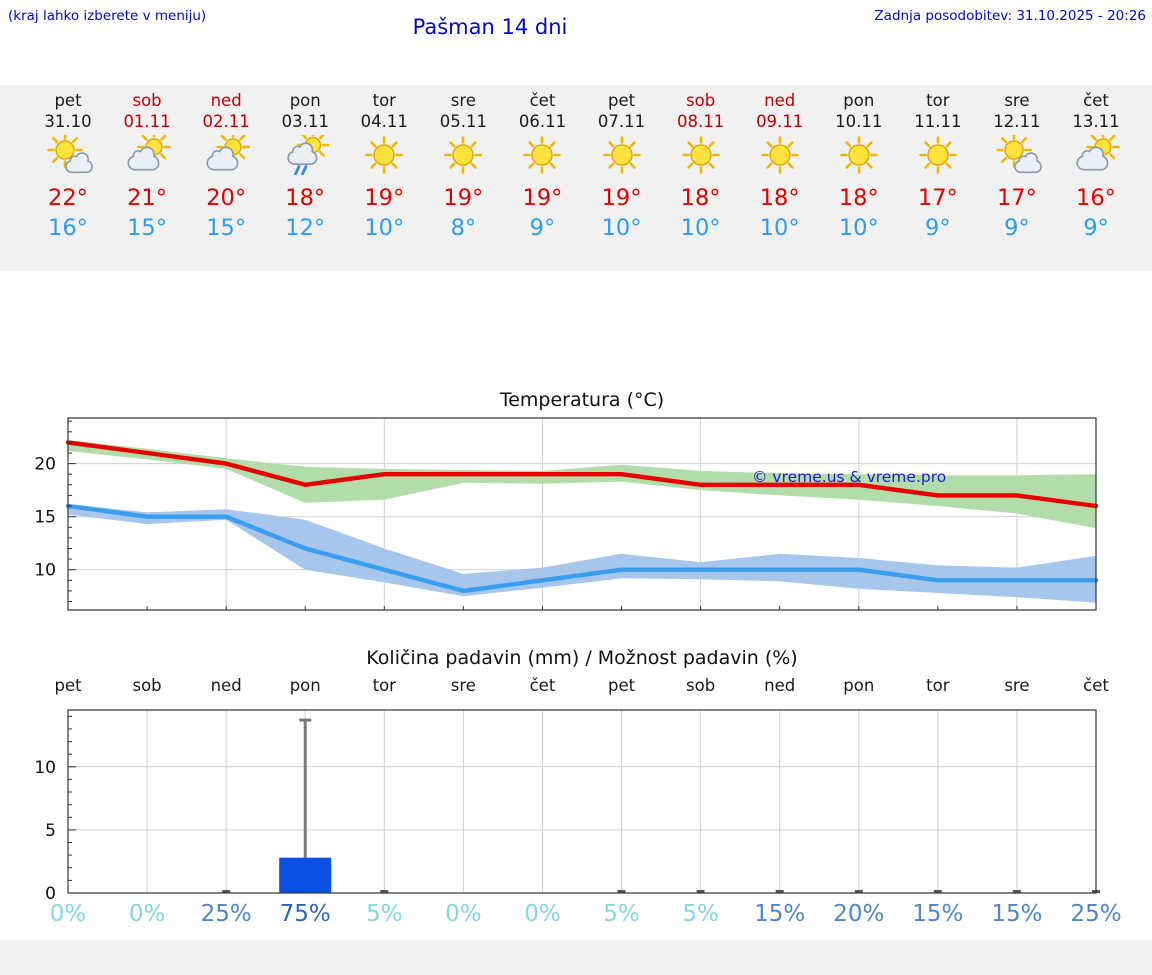 This screenshot has width=1152, height=975. Describe the element at coordinates (859, 914) in the screenshot. I see `precip-probability-label: 20%` at that location.